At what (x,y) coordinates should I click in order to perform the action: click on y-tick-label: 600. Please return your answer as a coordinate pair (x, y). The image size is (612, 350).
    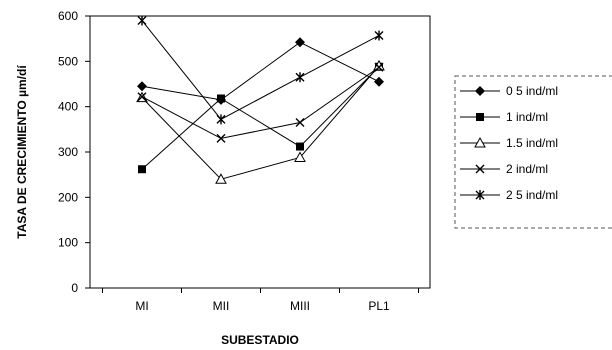
    Looking at the image, I should click on (68, 16).